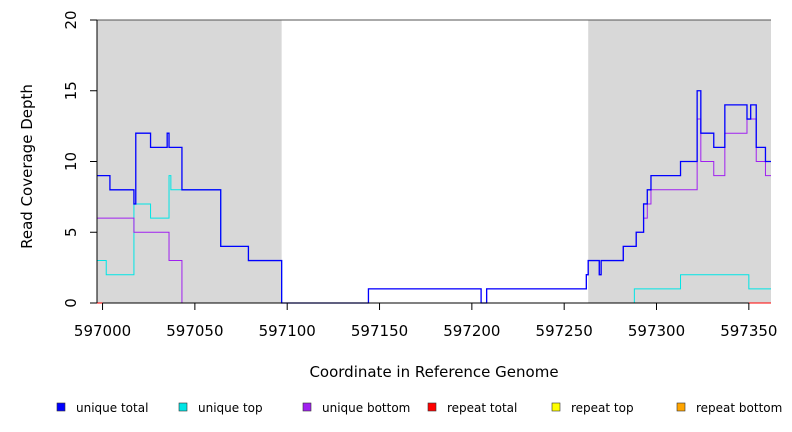  Describe the element at coordinates (194, 331) in the screenshot. I see `x-tick-label: 597050` at that location.